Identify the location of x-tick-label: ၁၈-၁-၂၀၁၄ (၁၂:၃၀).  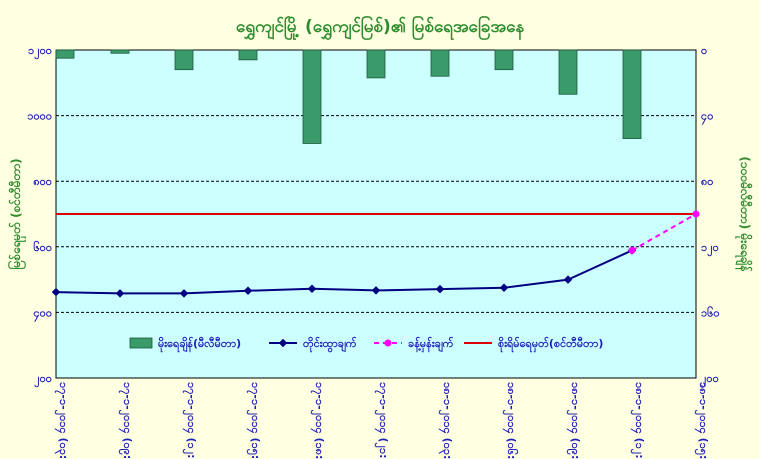
(638, 420).